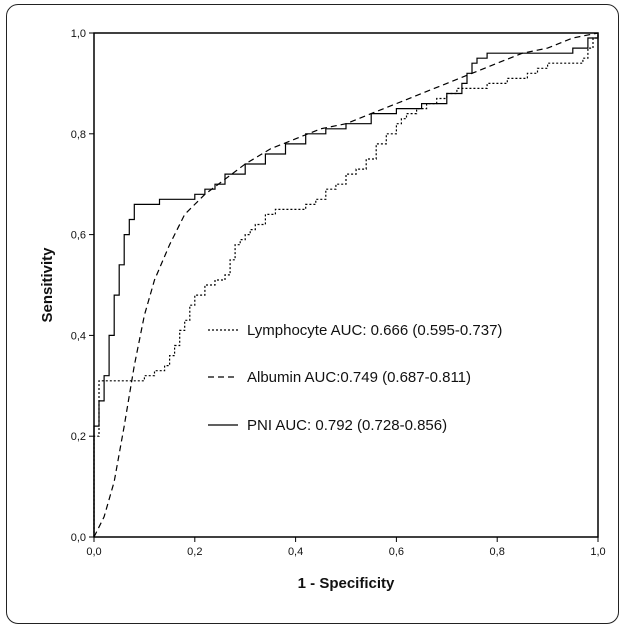 The height and width of the screenshot is (624, 629). I want to click on x-tick-label: 0,2, so click(194, 552).